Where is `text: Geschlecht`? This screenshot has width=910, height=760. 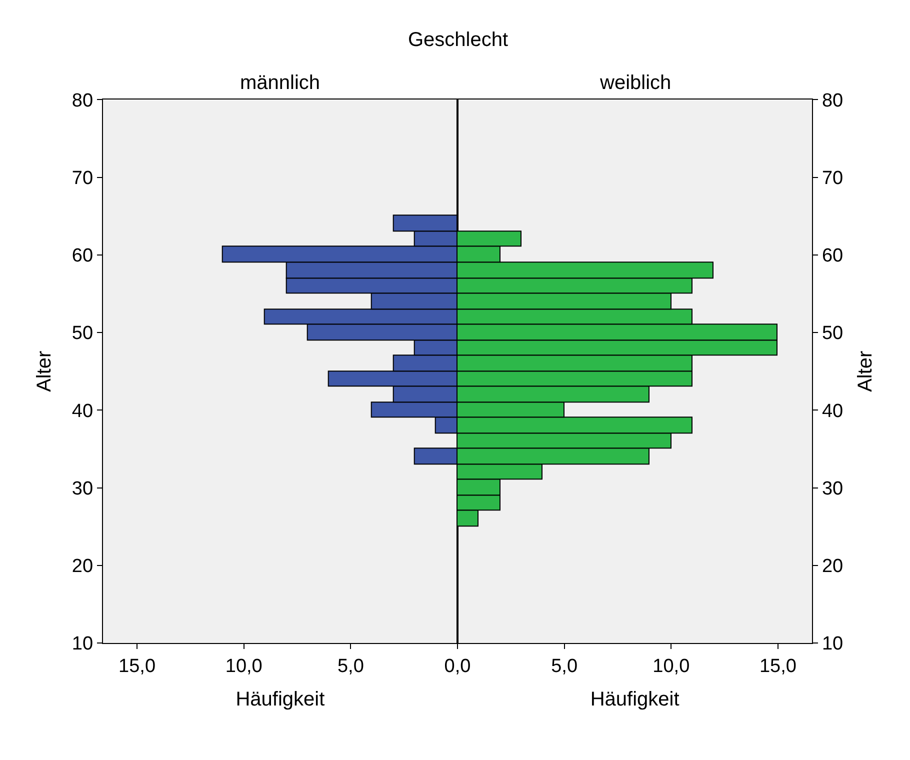
text: Geschlecht is located at coordinates (458, 40).